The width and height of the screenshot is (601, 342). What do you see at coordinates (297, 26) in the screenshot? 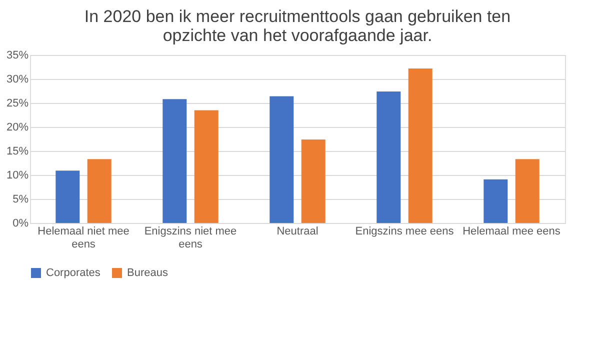
I see `chart-title: In 2020 ben ik meer recruitmenttools gaan gebruiken ten opzichte van het voorafgaande jaar.` at bounding box center [297, 26].